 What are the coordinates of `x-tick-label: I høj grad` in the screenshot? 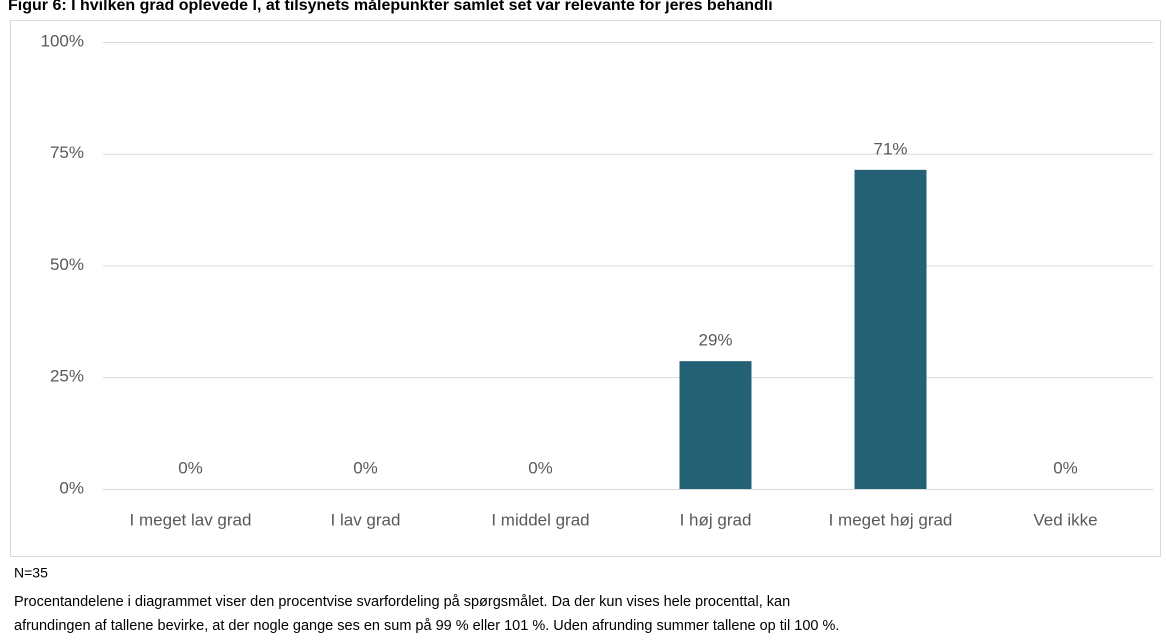 It's located at (716, 519).